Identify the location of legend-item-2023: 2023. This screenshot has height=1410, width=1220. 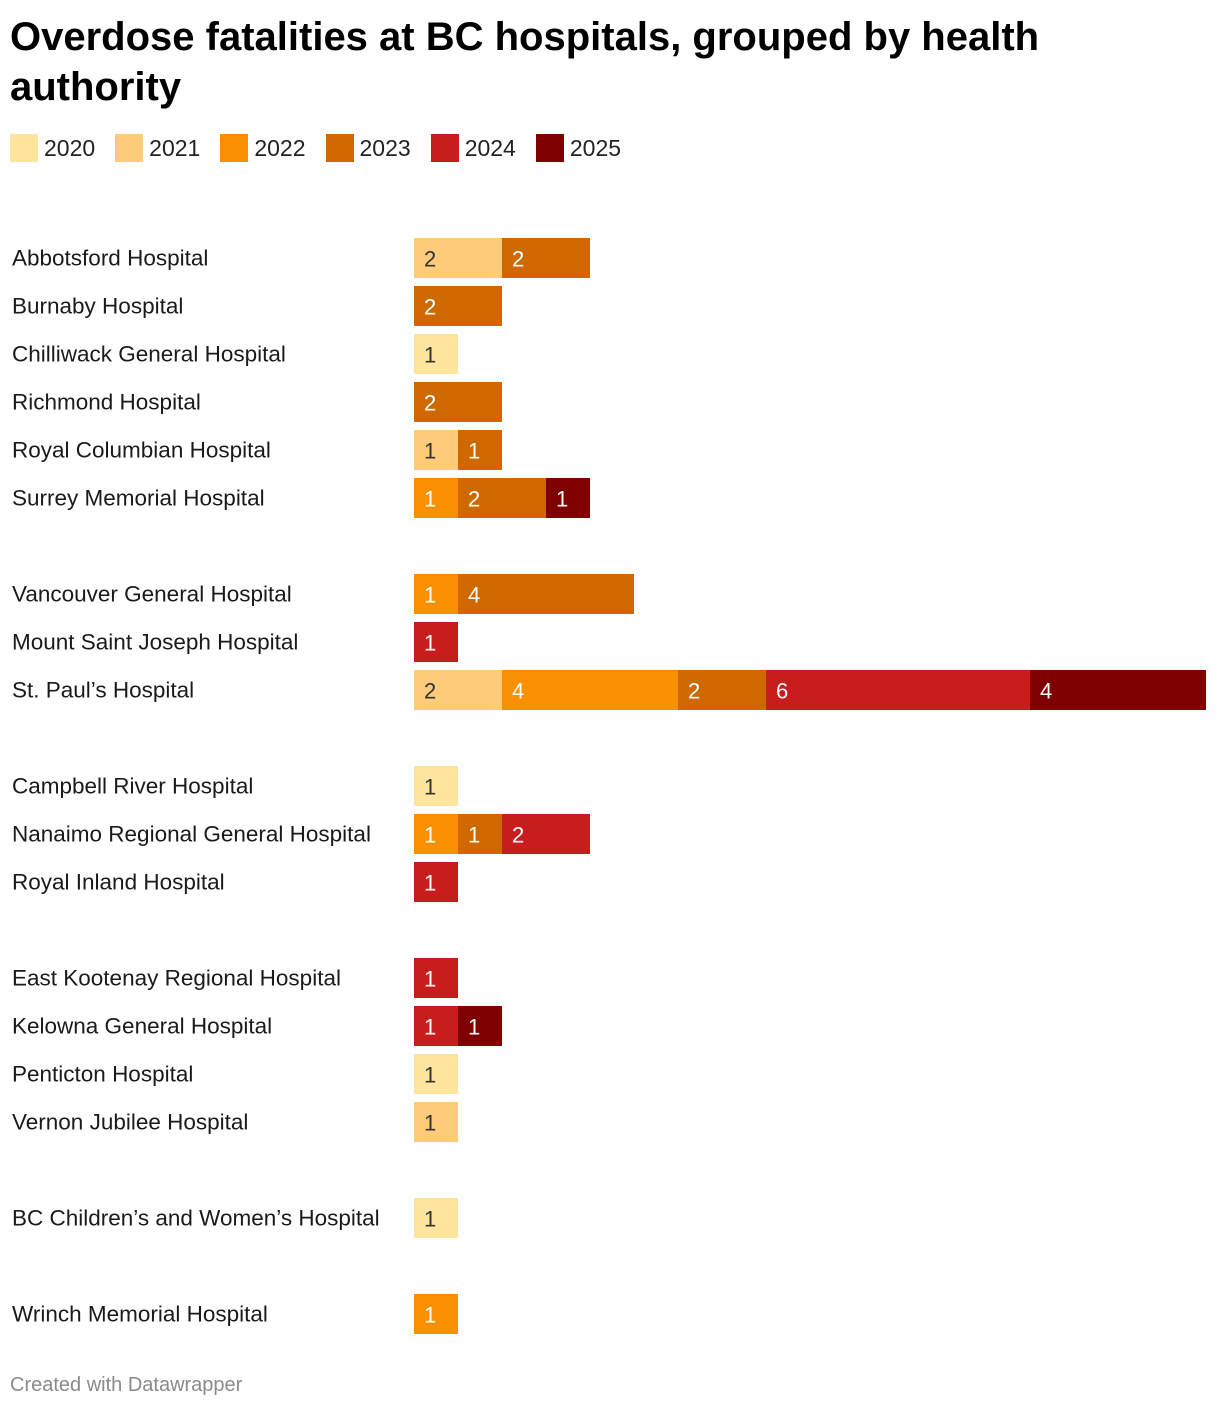
(368, 148).